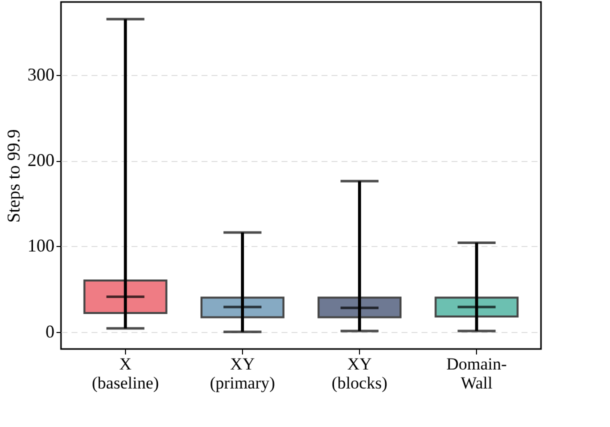 This screenshot has height=427, width=610. I want to click on y-tick-label: 300, so click(41, 74).